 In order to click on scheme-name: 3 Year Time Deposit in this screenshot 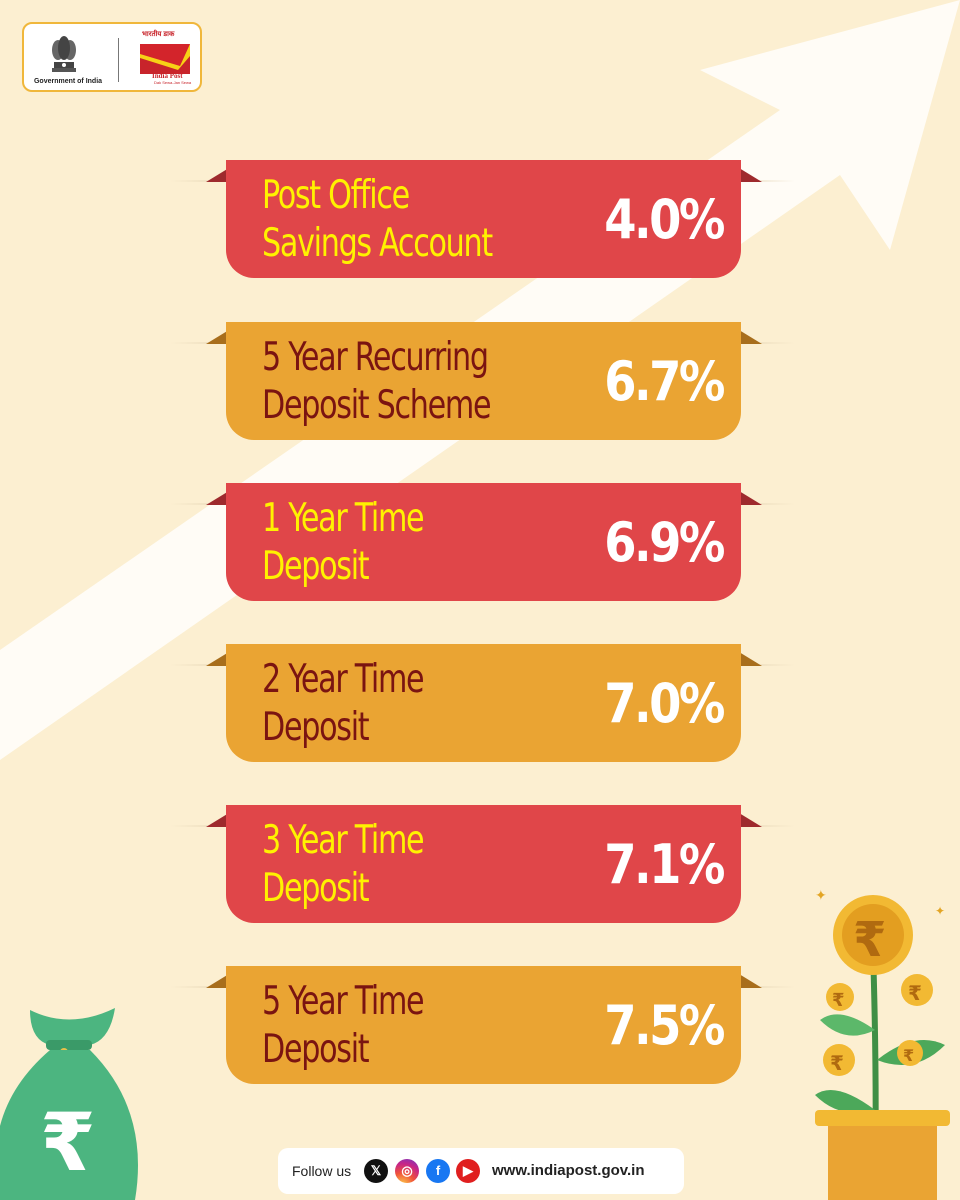, I will do `click(343, 864)`.